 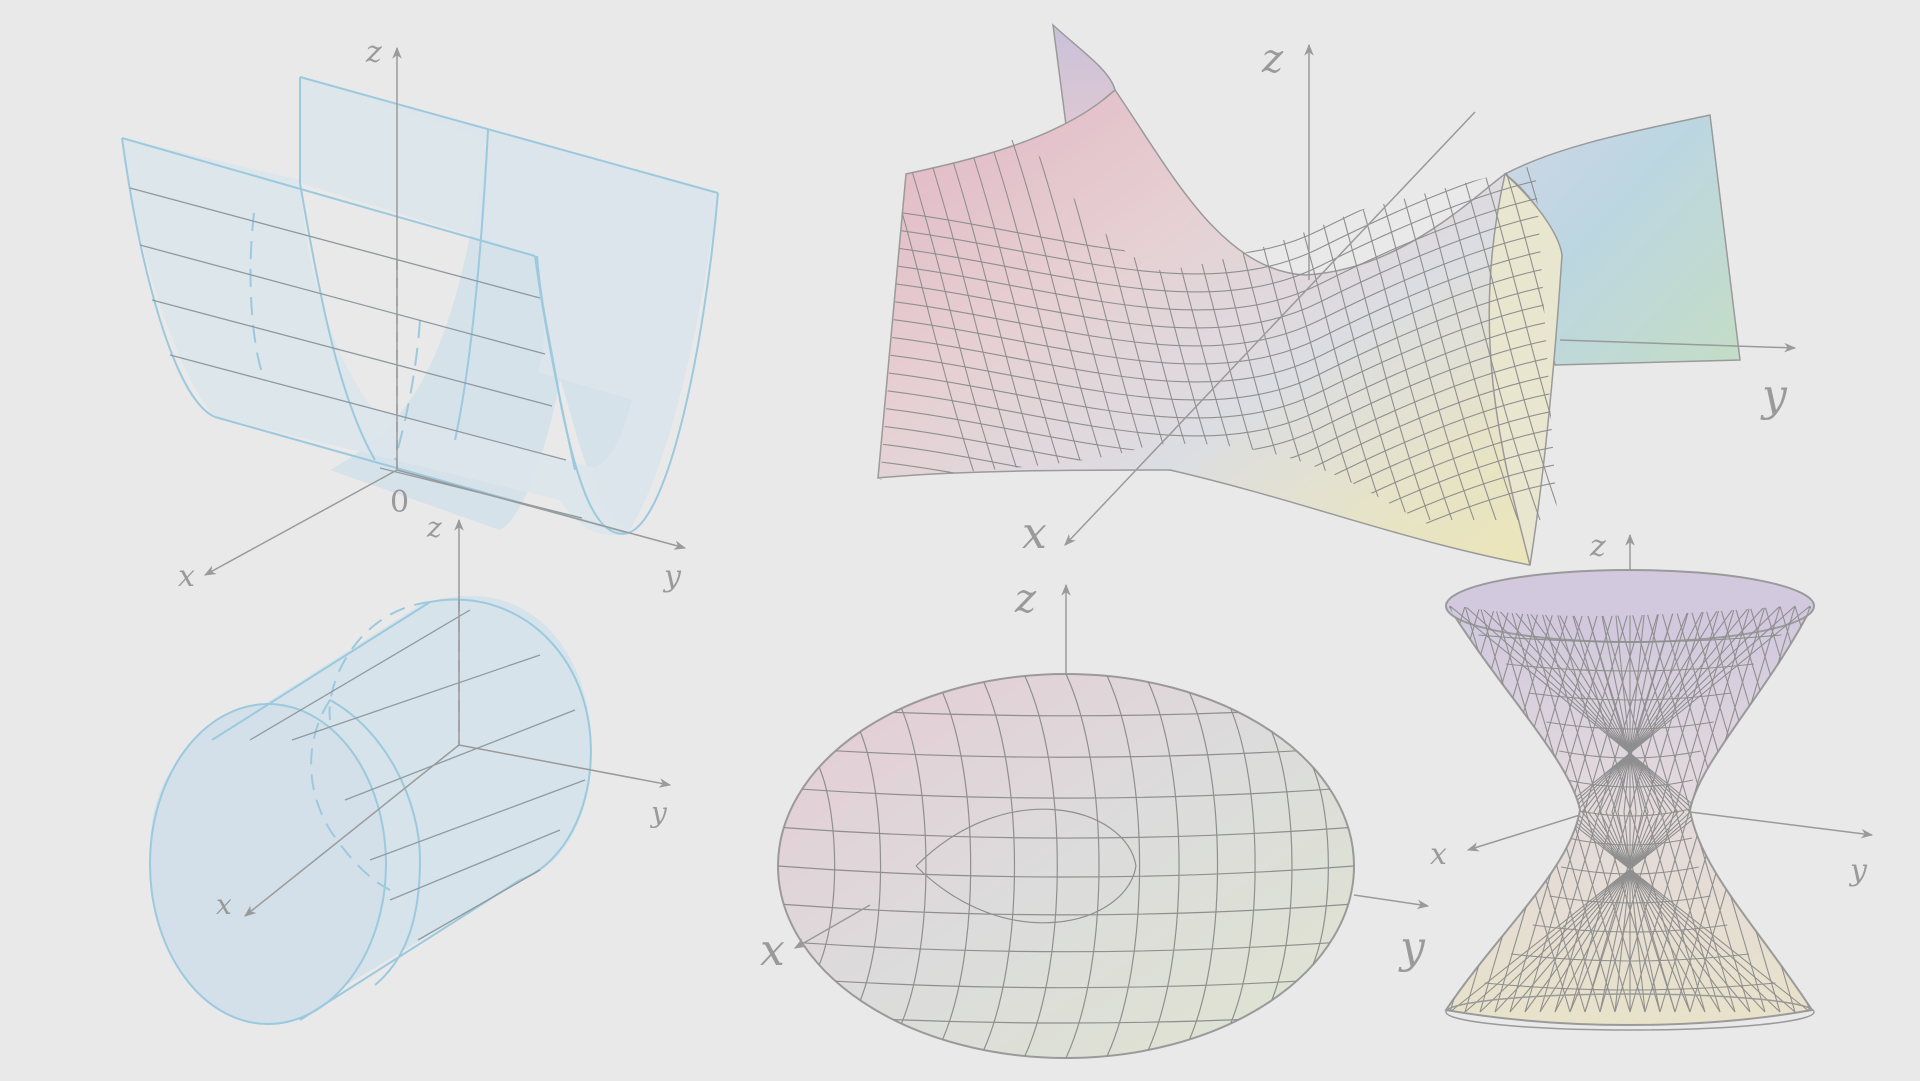 What do you see at coordinates (1781, 825) in the screenshot?
I see `hyperboloid-y-axis` at bounding box center [1781, 825].